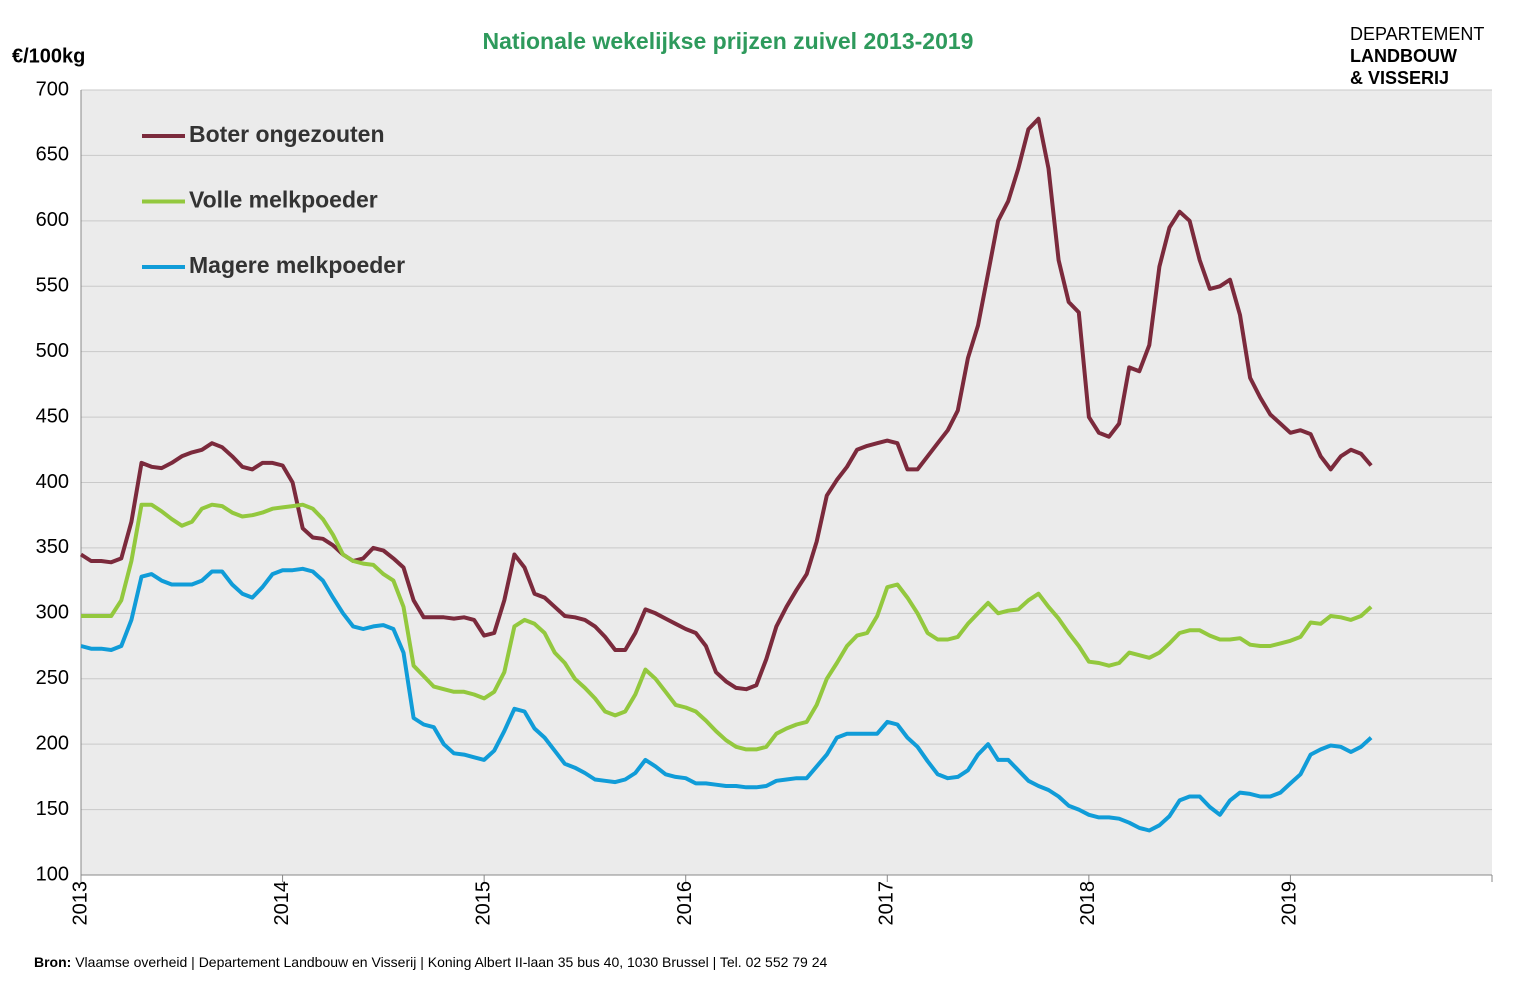 Image resolution: width=1523 pixels, height=995 pixels. What do you see at coordinates (52, 613) in the screenshot?
I see `y-tick-label: 300` at bounding box center [52, 613].